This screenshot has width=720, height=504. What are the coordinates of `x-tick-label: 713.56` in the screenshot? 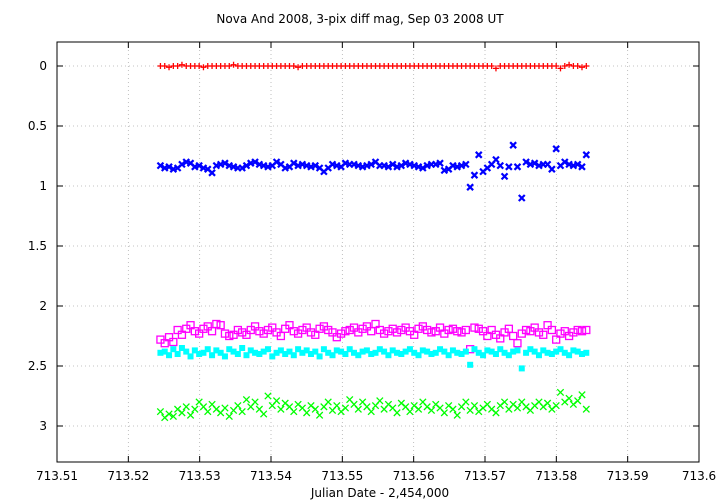 It's located at (414, 476).